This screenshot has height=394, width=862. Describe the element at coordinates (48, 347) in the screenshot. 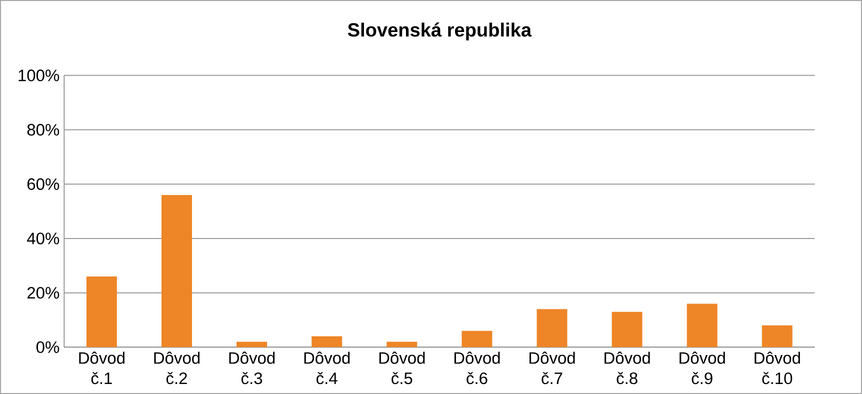

I see `y-tick-label: 0%` at that location.